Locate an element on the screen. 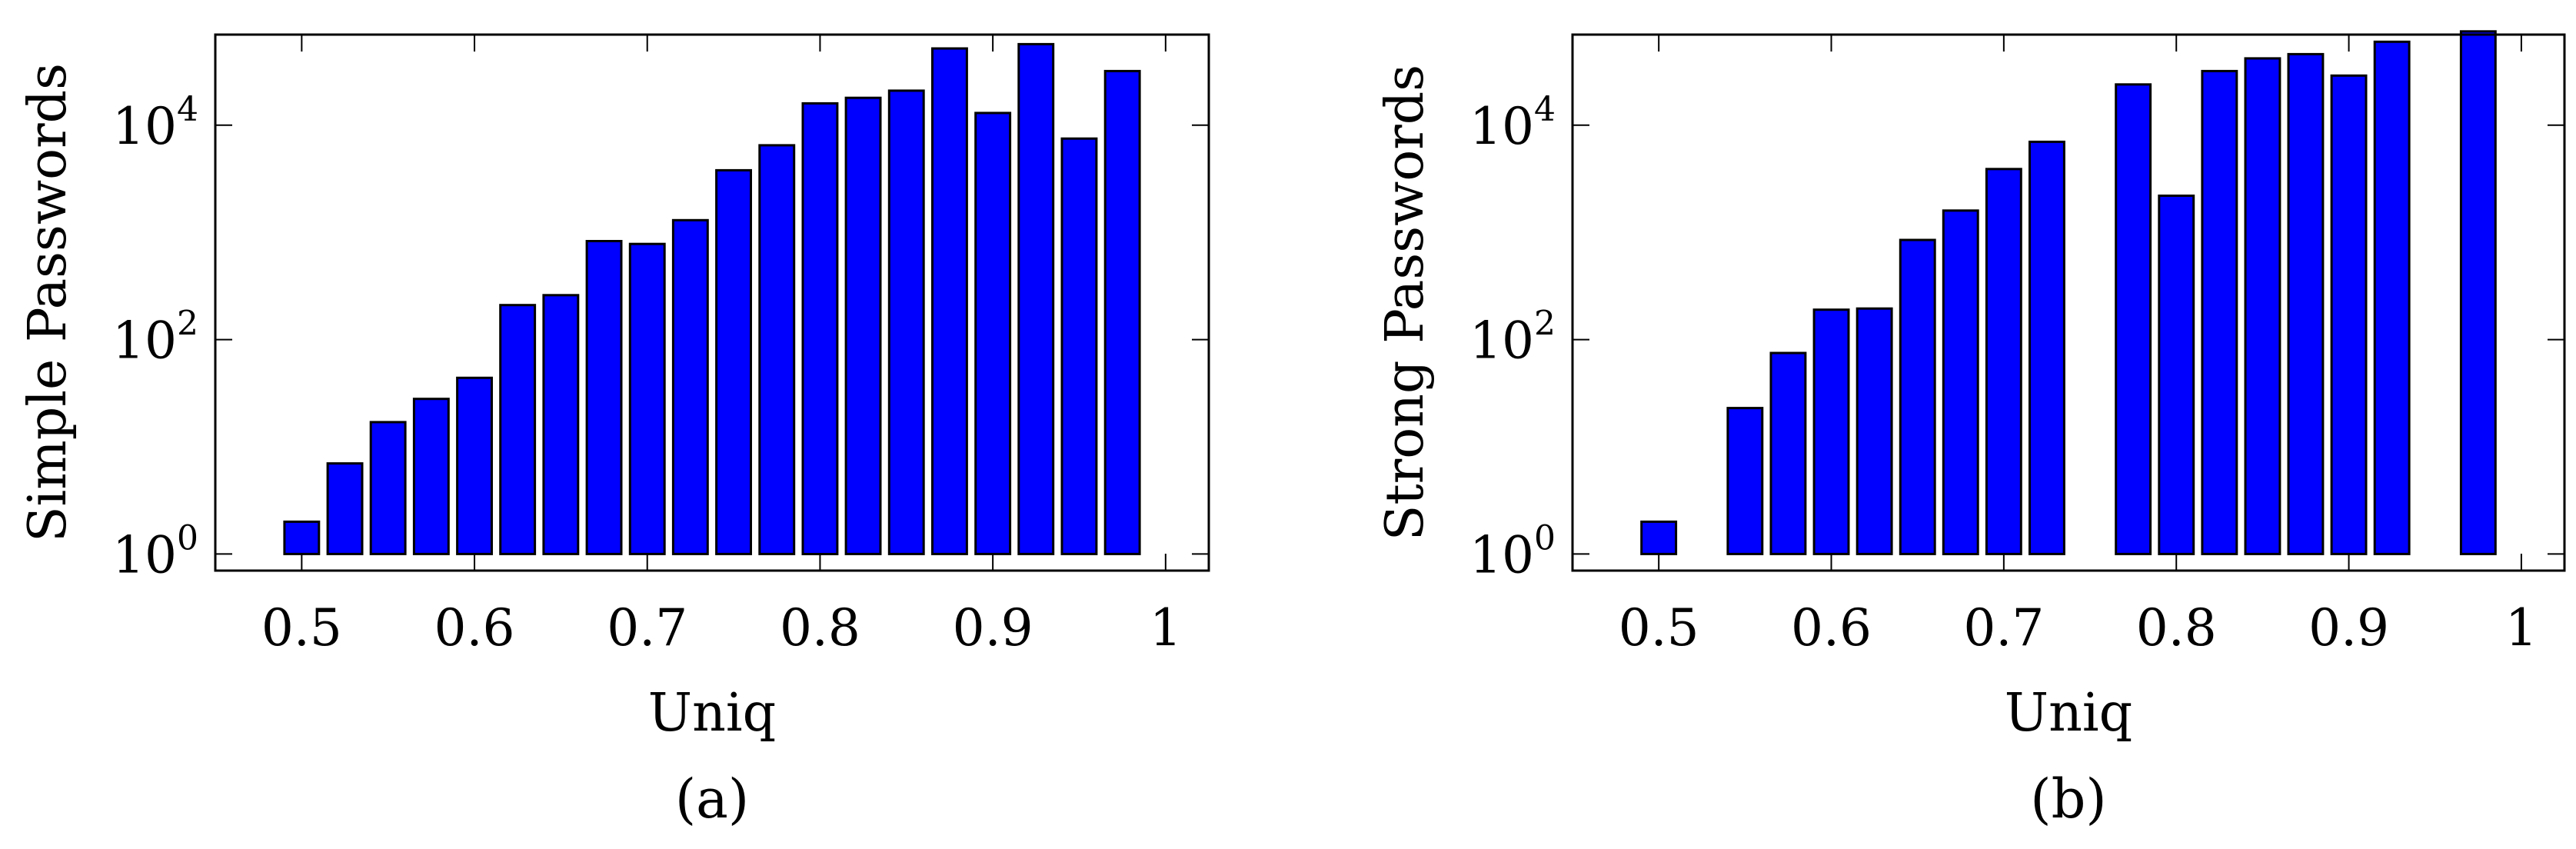 This screenshot has width=2576, height=849. y-axis-label: Strong Passwords is located at coordinates (1406, 303).